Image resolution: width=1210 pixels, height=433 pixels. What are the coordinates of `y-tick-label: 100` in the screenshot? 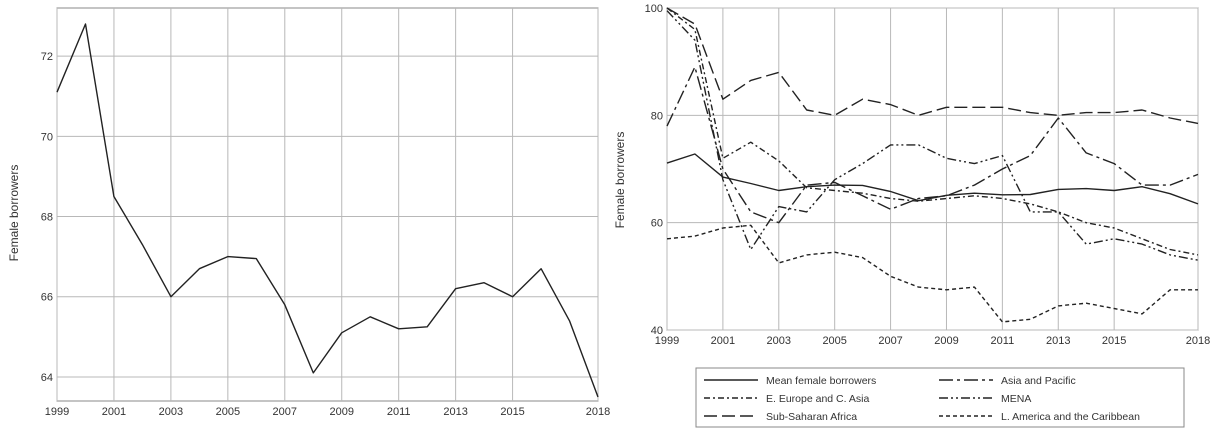 It's located at (654, 9).